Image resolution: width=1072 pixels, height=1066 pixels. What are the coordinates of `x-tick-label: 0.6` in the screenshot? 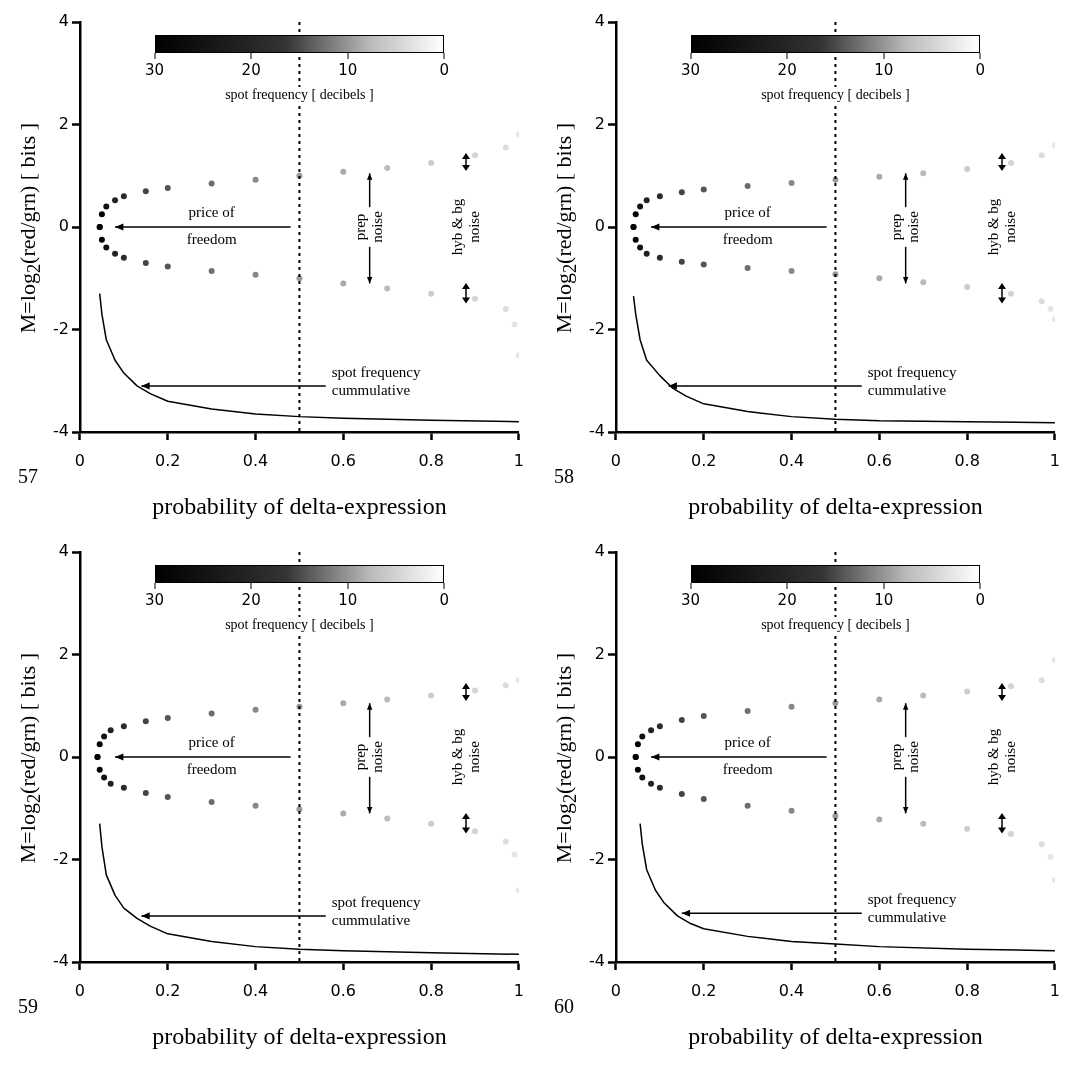 It's located at (343, 990).